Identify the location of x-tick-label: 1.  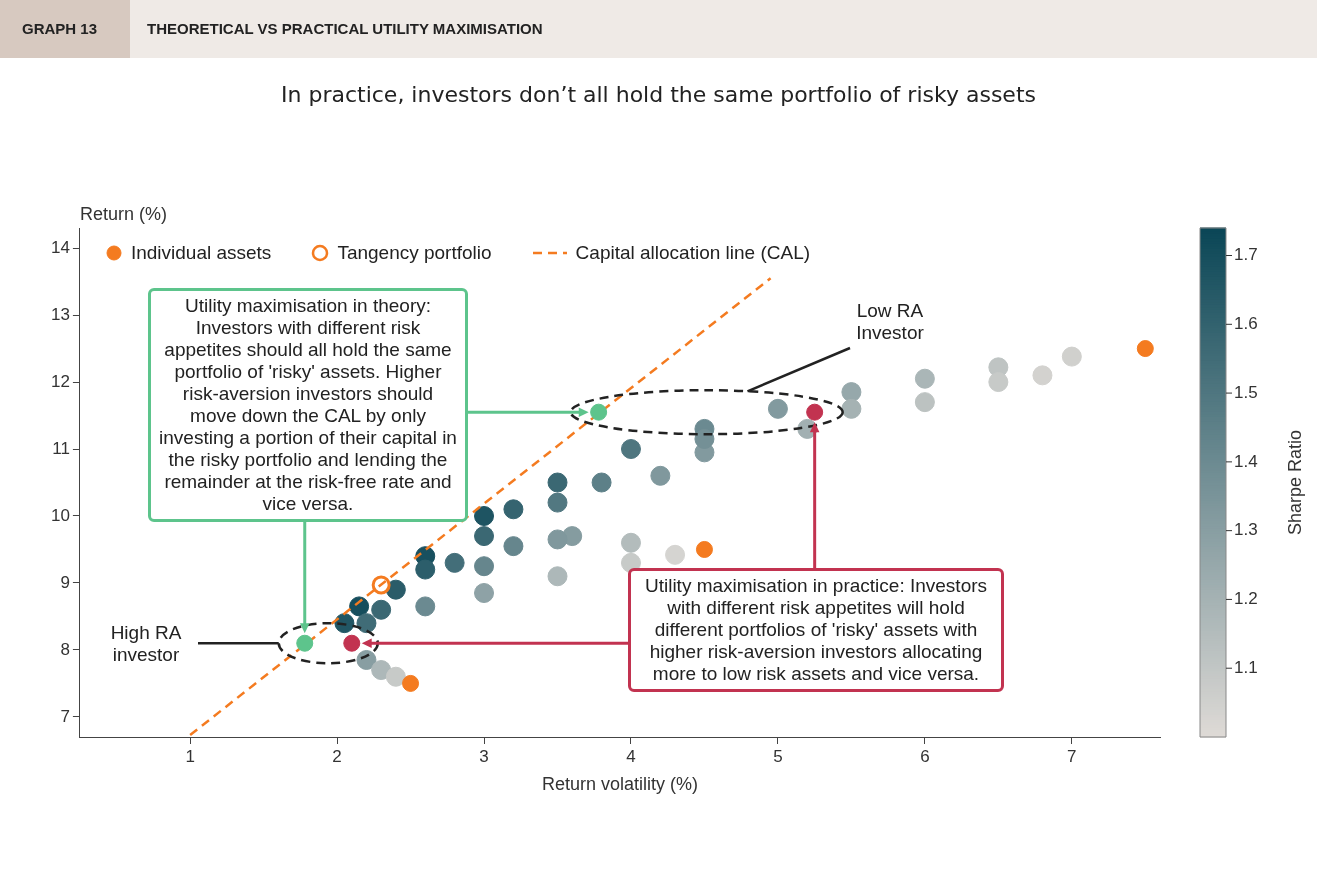
(190, 756).